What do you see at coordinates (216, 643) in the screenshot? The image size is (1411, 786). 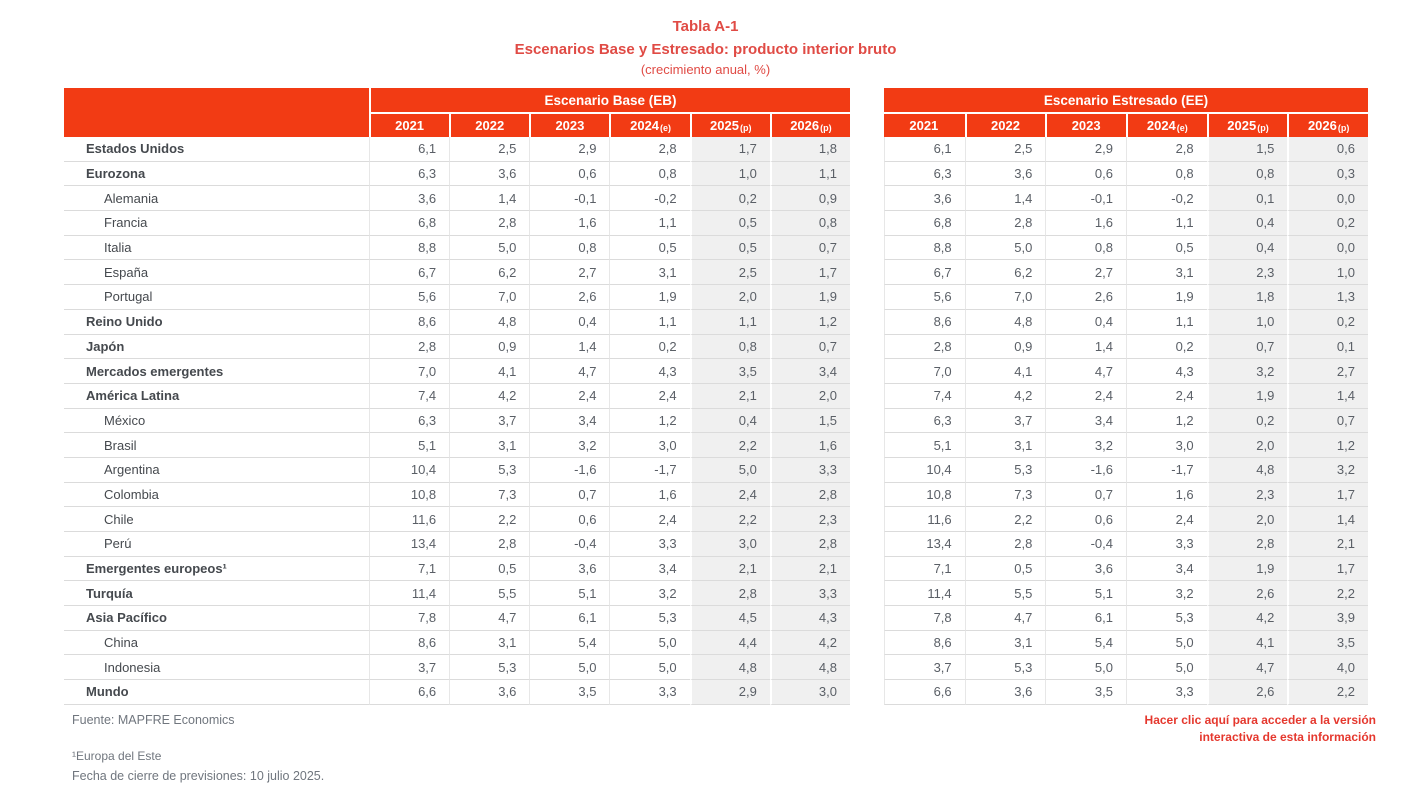 I see `row-label: China` at bounding box center [216, 643].